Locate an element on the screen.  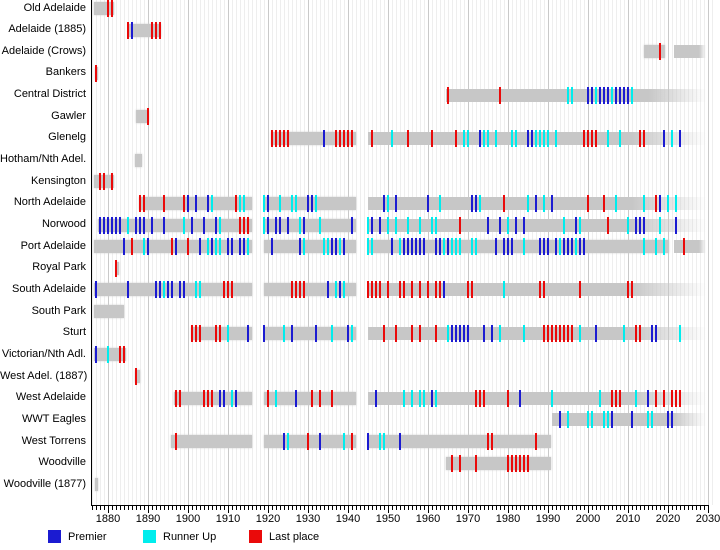
club-label: Royal Park is located at coordinates (59, 267).